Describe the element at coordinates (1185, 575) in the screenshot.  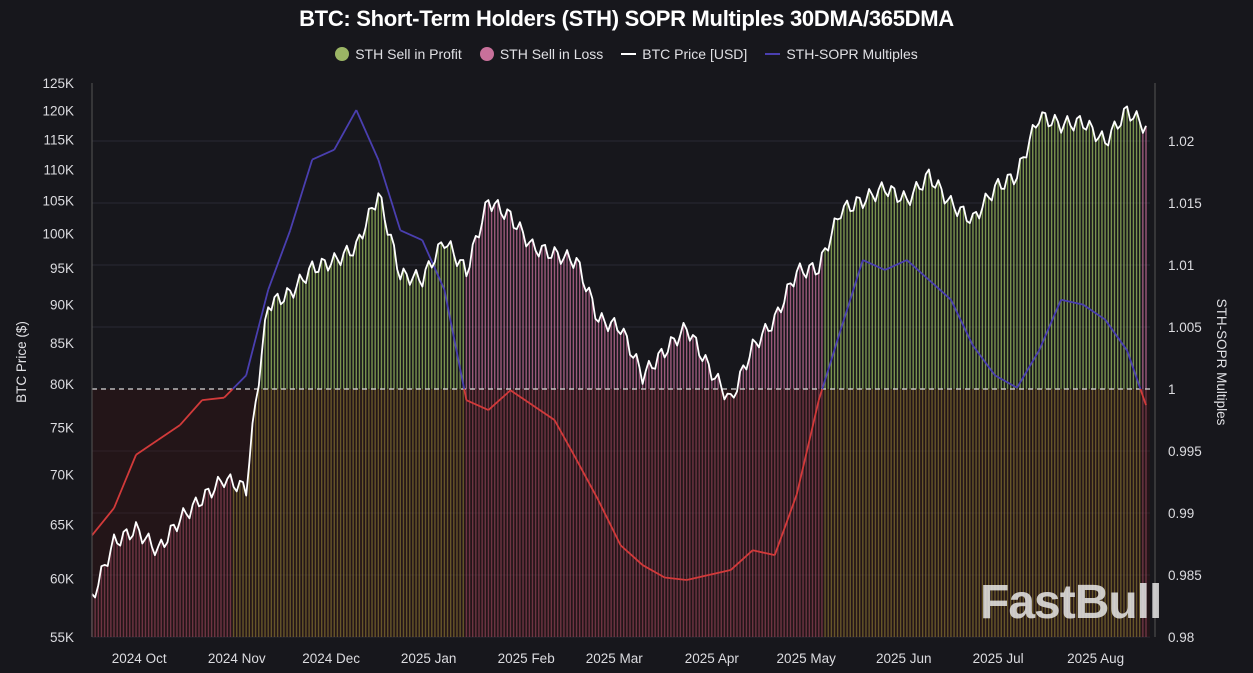
I see `y-tick-right: 0.985` at that location.